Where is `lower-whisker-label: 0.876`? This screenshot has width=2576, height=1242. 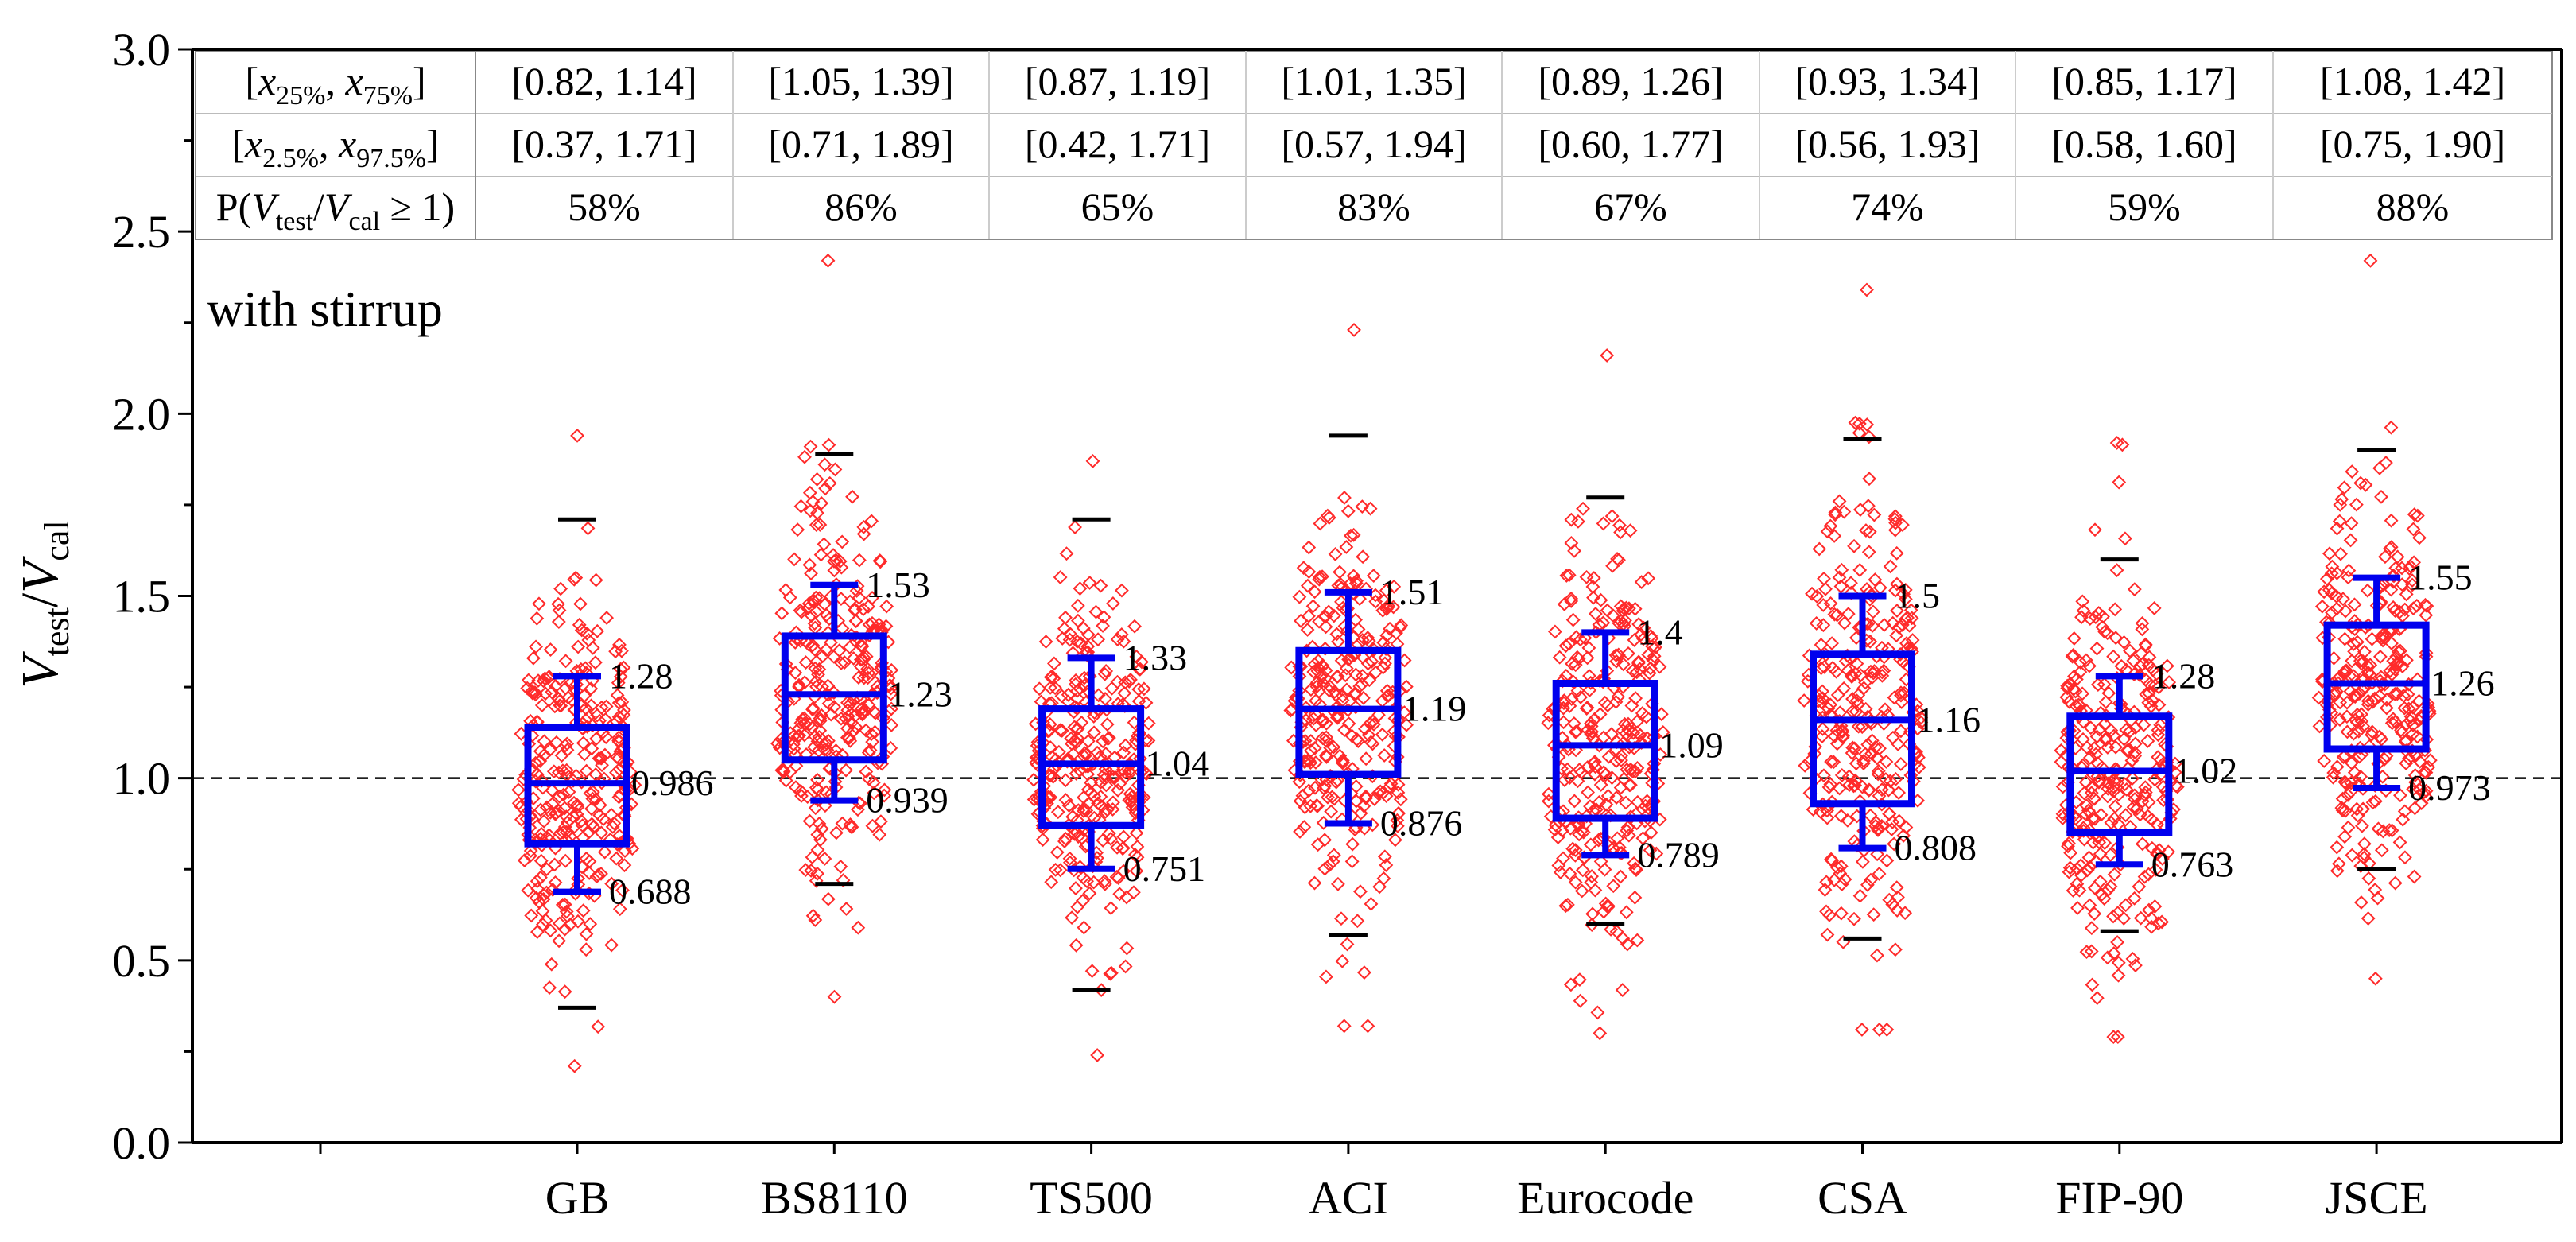
lower-whisker-label: 0.876 is located at coordinates (1421, 823).